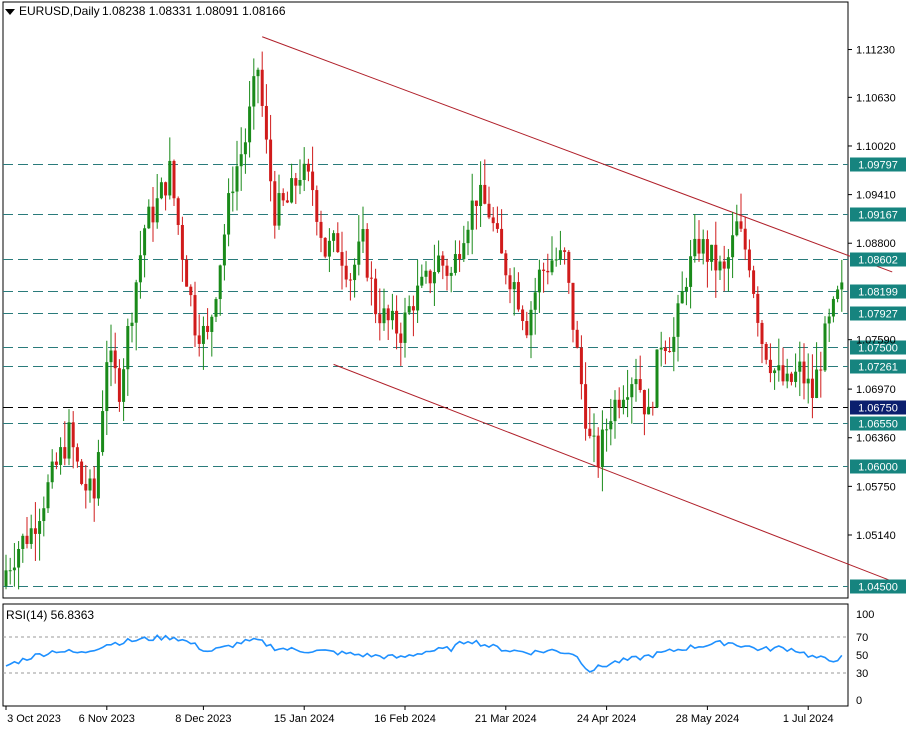 Image resolution: width=912 pixels, height=730 pixels. Describe the element at coordinates (708, 719) in the screenshot. I see `x-tick-label: 28 May 2024` at that location.